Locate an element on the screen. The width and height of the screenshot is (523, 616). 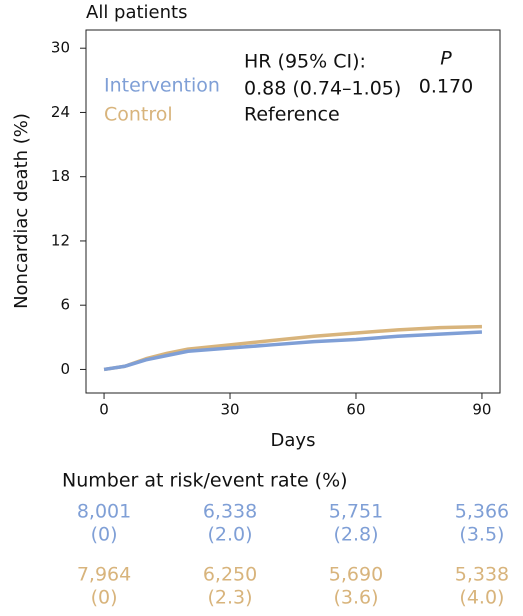
x-axis-label: Days is located at coordinates (293, 440).